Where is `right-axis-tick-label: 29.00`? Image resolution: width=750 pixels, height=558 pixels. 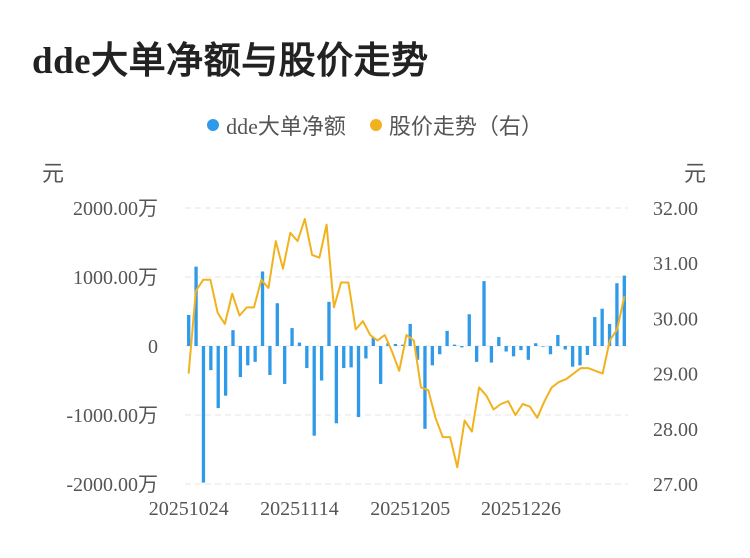 right-axis-tick-label: 29.00 is located at coordinates (675, 375).